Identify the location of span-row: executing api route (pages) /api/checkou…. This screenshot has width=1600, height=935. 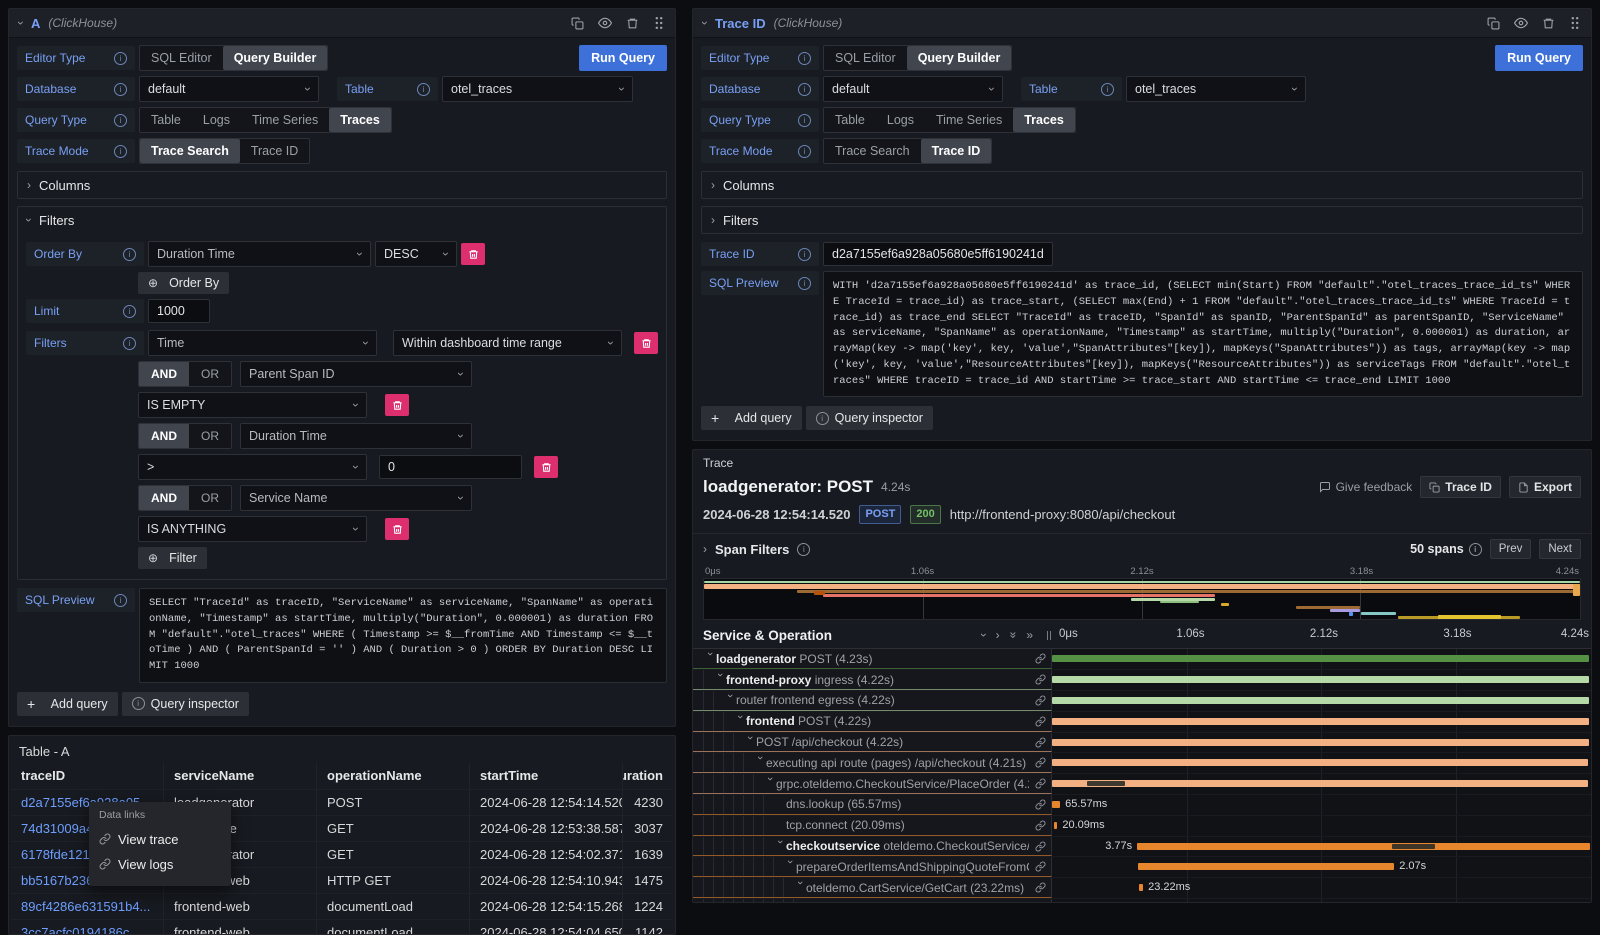
(1142, 764).